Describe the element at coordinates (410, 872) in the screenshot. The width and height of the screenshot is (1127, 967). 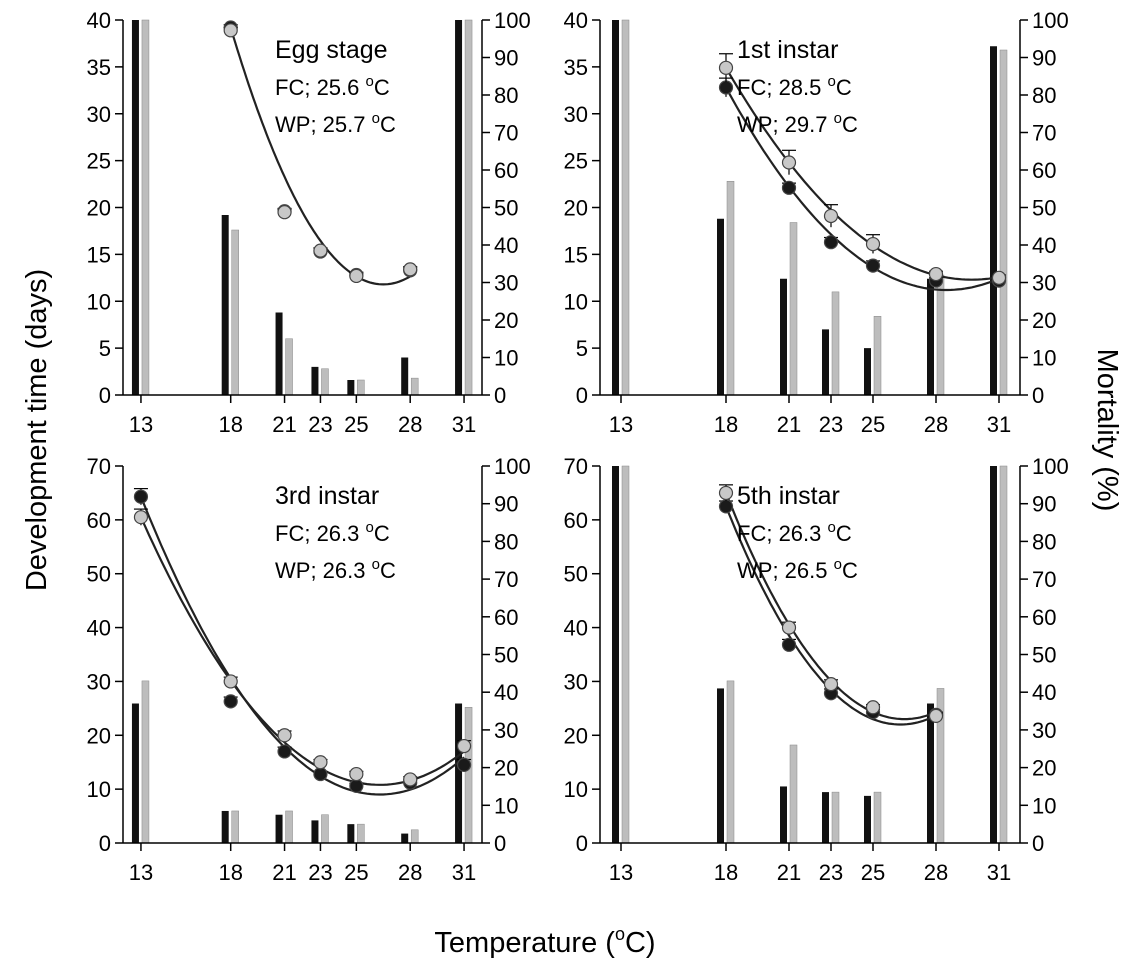
I see `x-tick-label: 28` at that location.